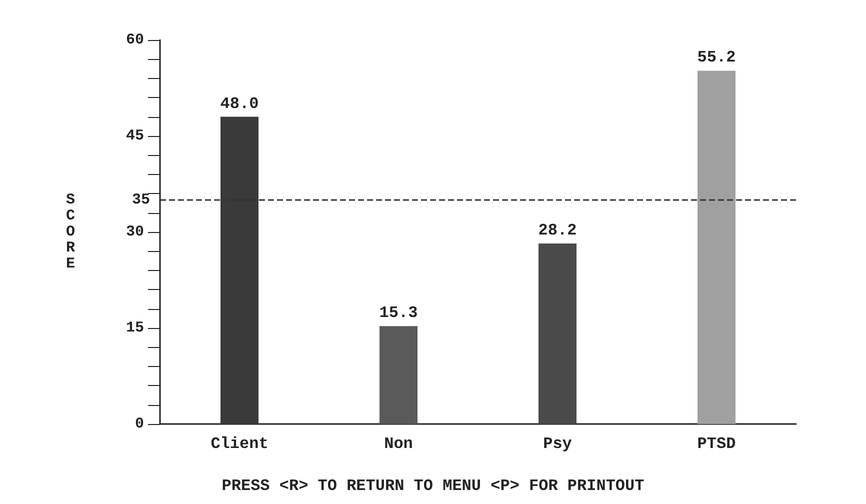 The width and height of the screenshot is (866, 504). What do you see at coordinates (398, 444) in the screenshot?
I see `x-tick-label: Non` at bounding box center [398, 444].